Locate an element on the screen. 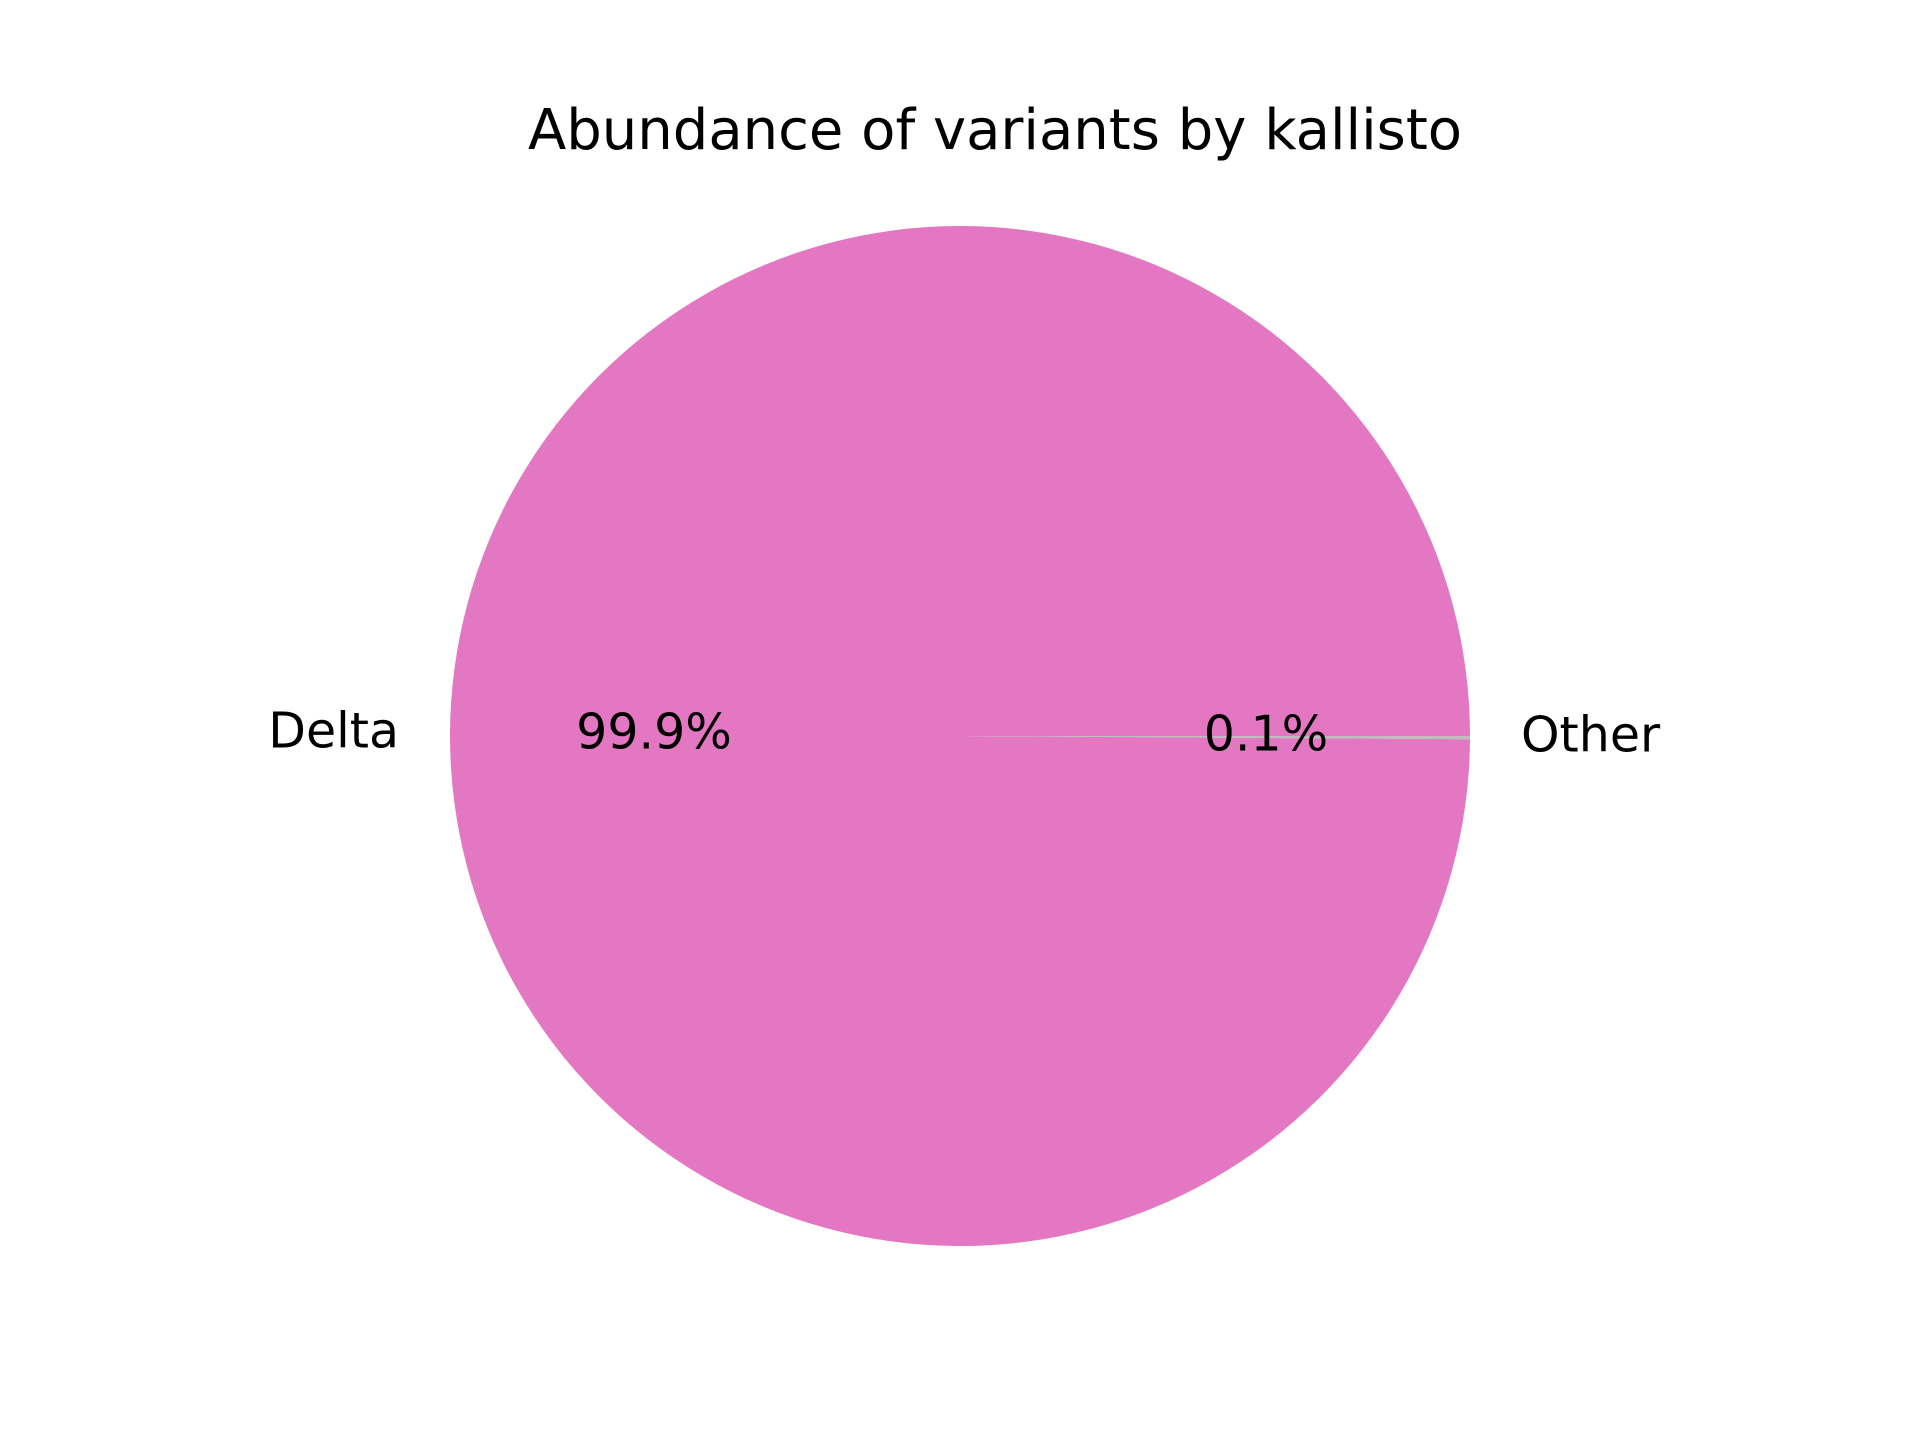 The height and width of the screenshot is (1440, 1920). pie-slice-other is located at coordinates (1215, 738).